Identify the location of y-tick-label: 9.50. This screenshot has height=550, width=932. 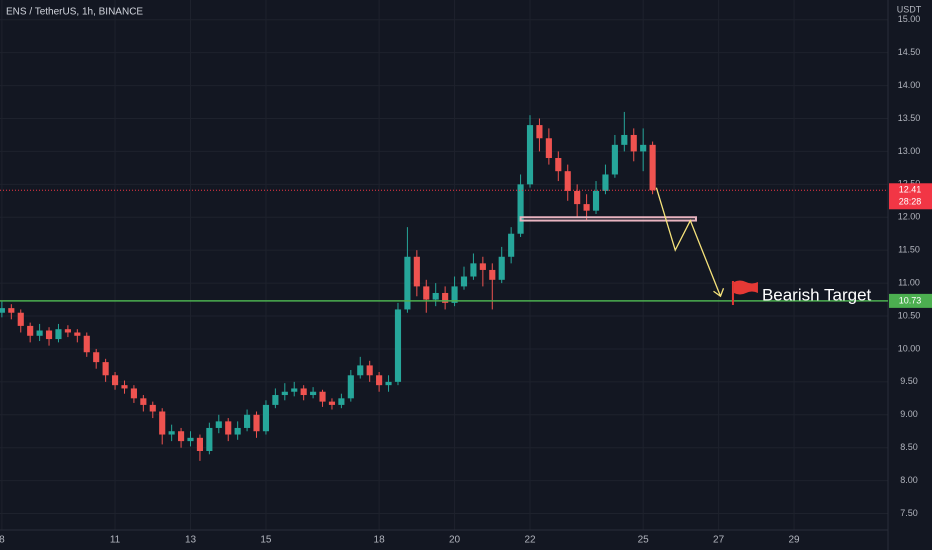
(909, 381).